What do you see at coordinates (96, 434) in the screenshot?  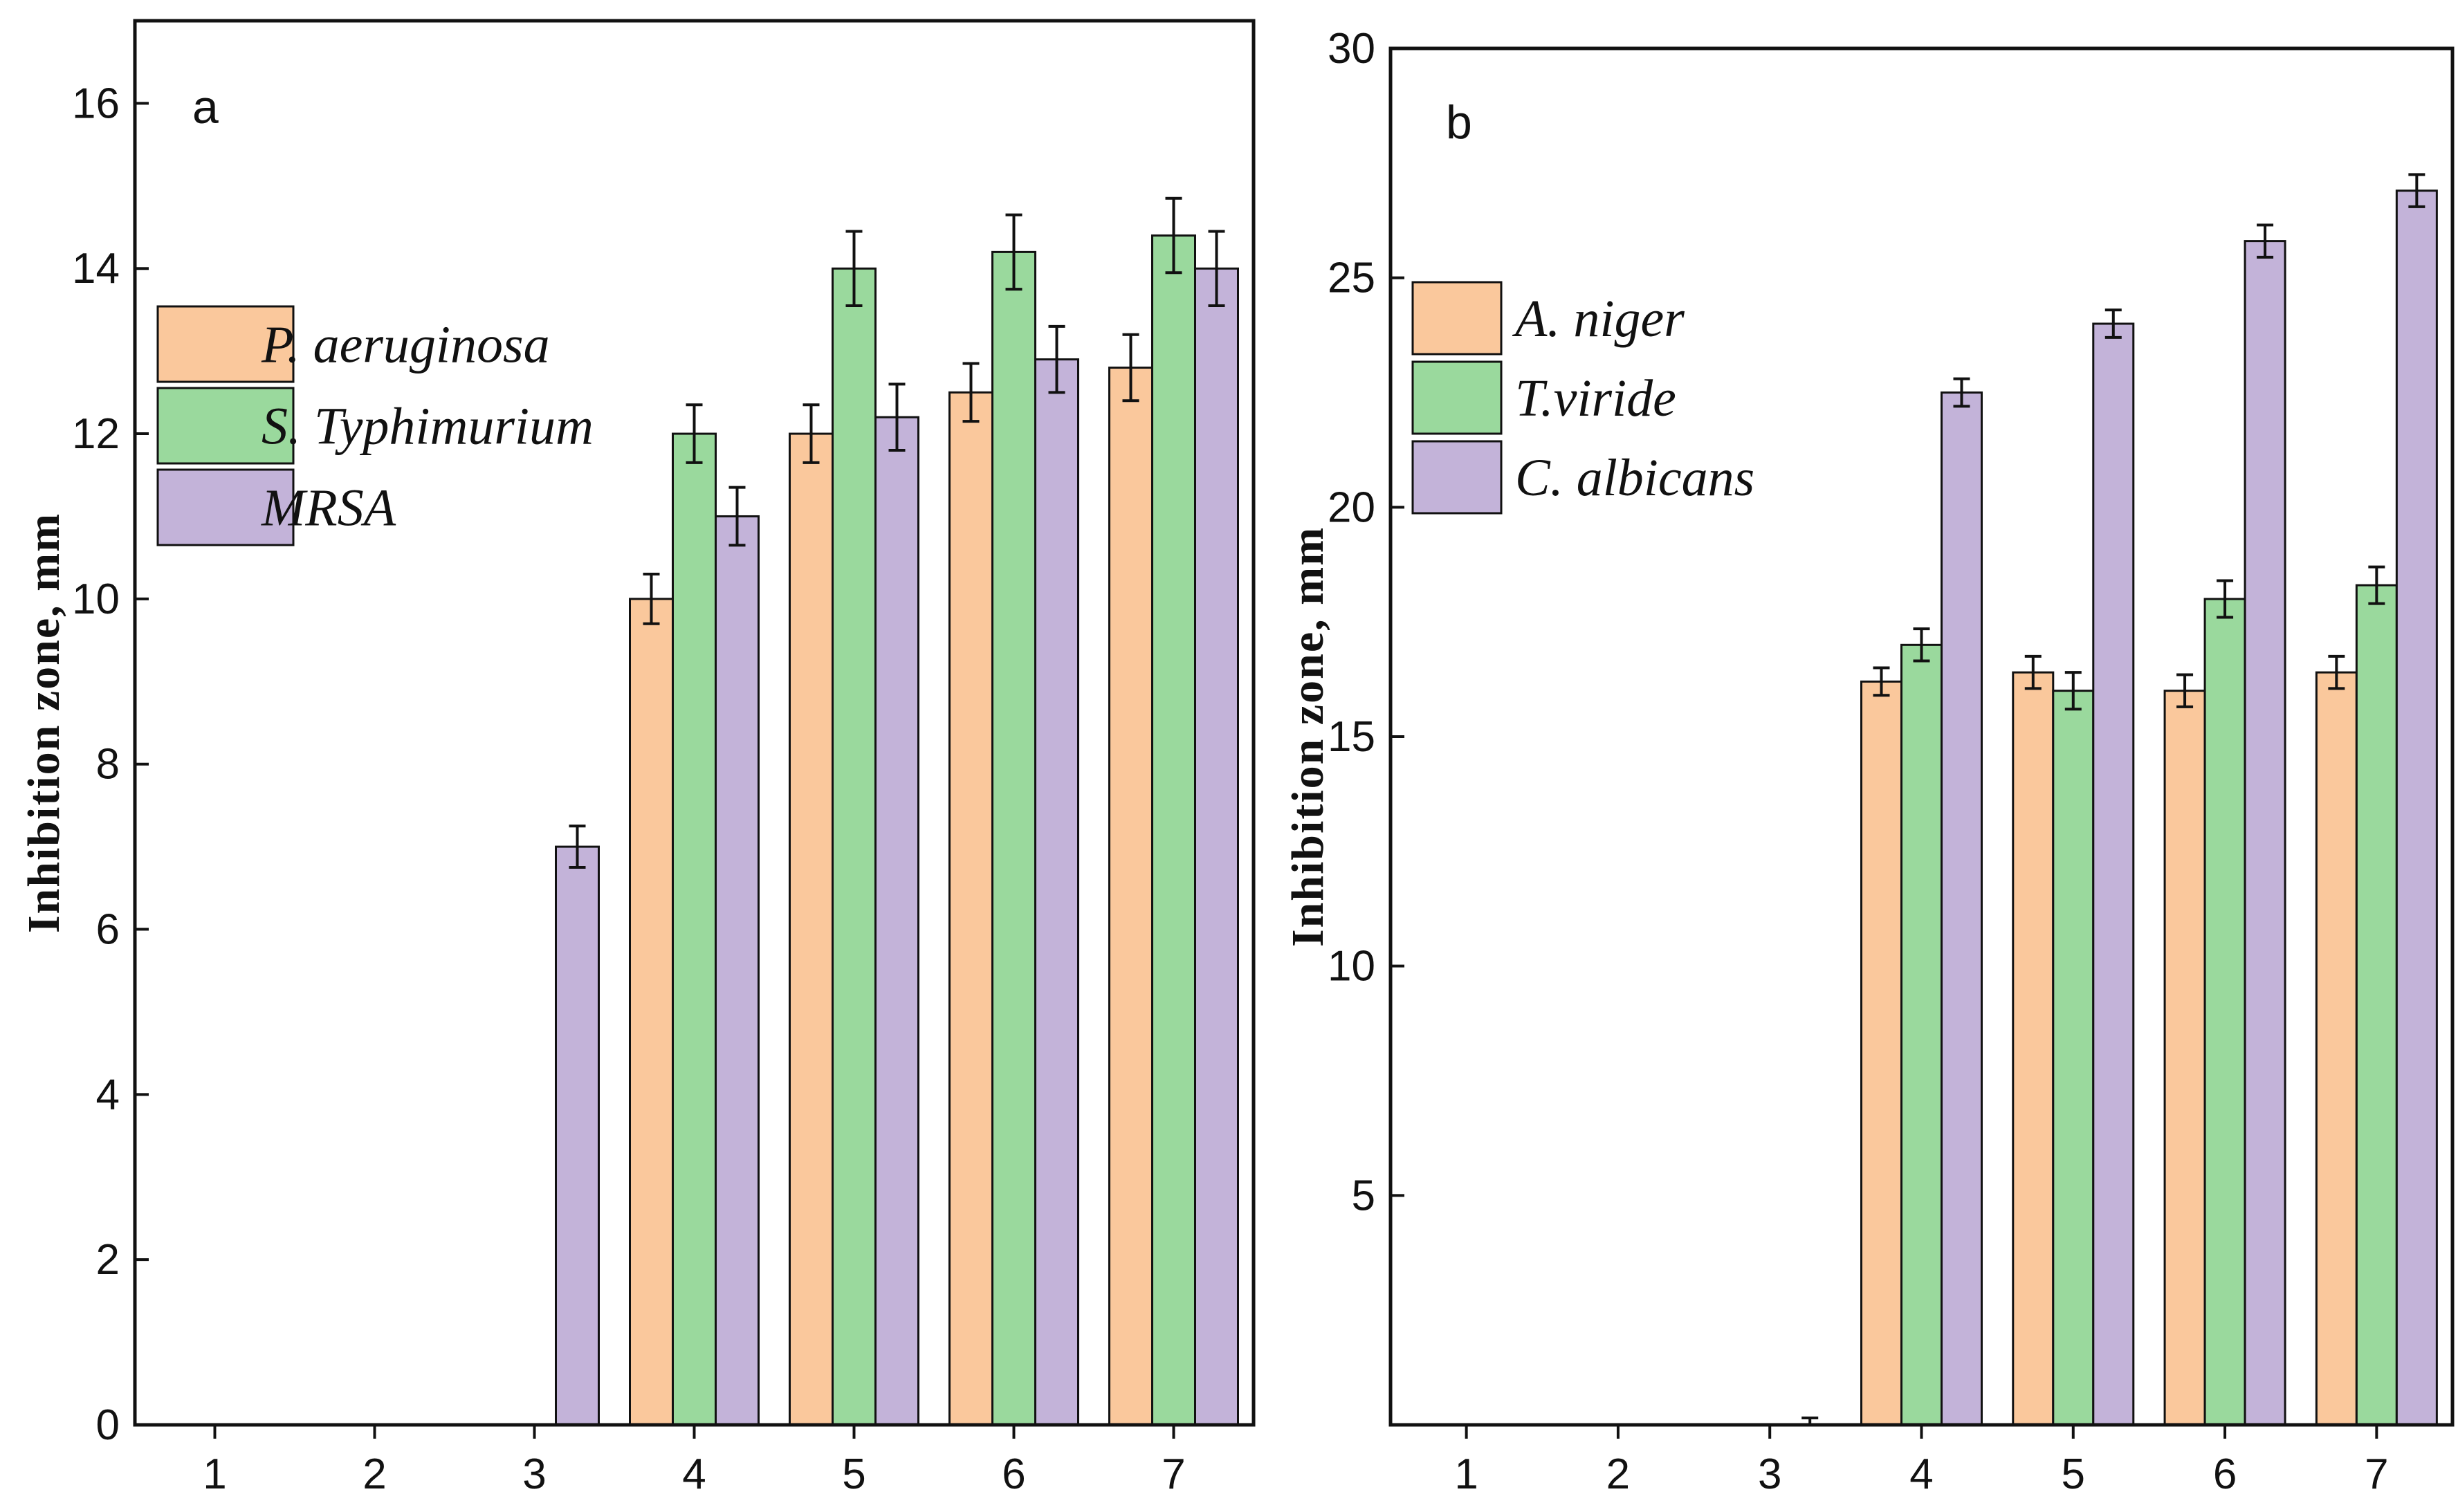 I see `y-tick-label-a-12: 12` at bounding box center [96, 434].